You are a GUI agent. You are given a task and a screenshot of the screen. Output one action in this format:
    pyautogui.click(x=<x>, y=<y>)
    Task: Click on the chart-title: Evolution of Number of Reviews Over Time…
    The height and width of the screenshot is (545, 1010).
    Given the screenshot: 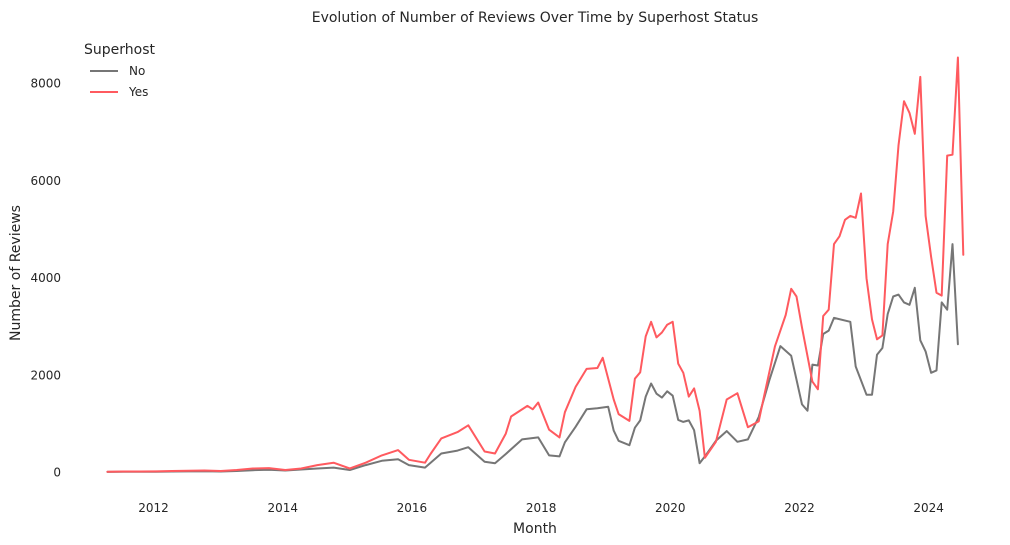 What is the action you would take?
    pyautogui.click(x=535, y=18)
    